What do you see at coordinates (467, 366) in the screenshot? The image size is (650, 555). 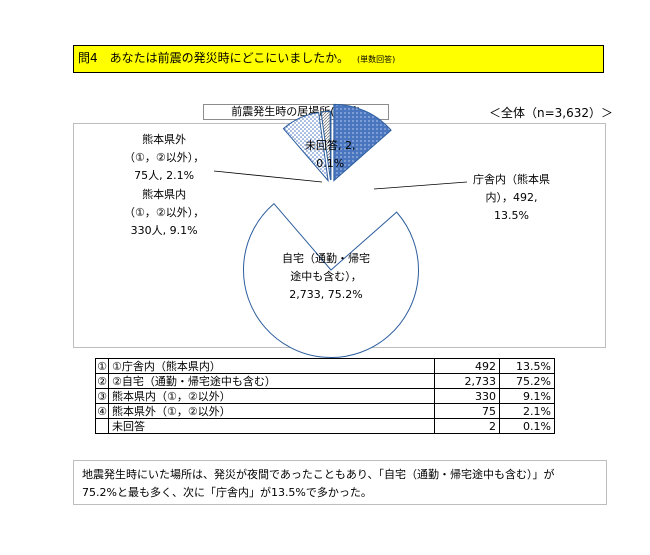 I see `table-cell-count: 492` at bounding box center [467, 366].